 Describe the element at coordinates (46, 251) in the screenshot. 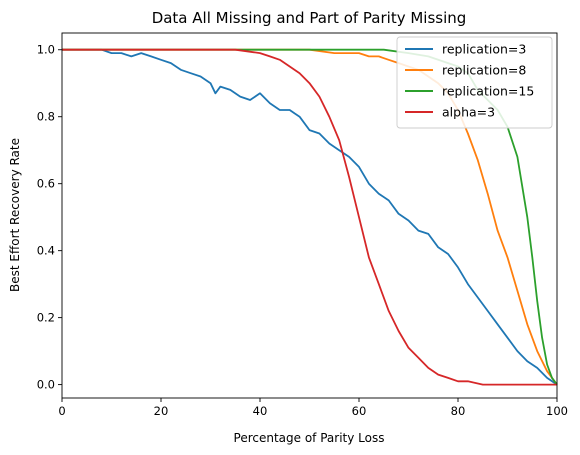

I see `y-tick-label: 0.4` at that location.